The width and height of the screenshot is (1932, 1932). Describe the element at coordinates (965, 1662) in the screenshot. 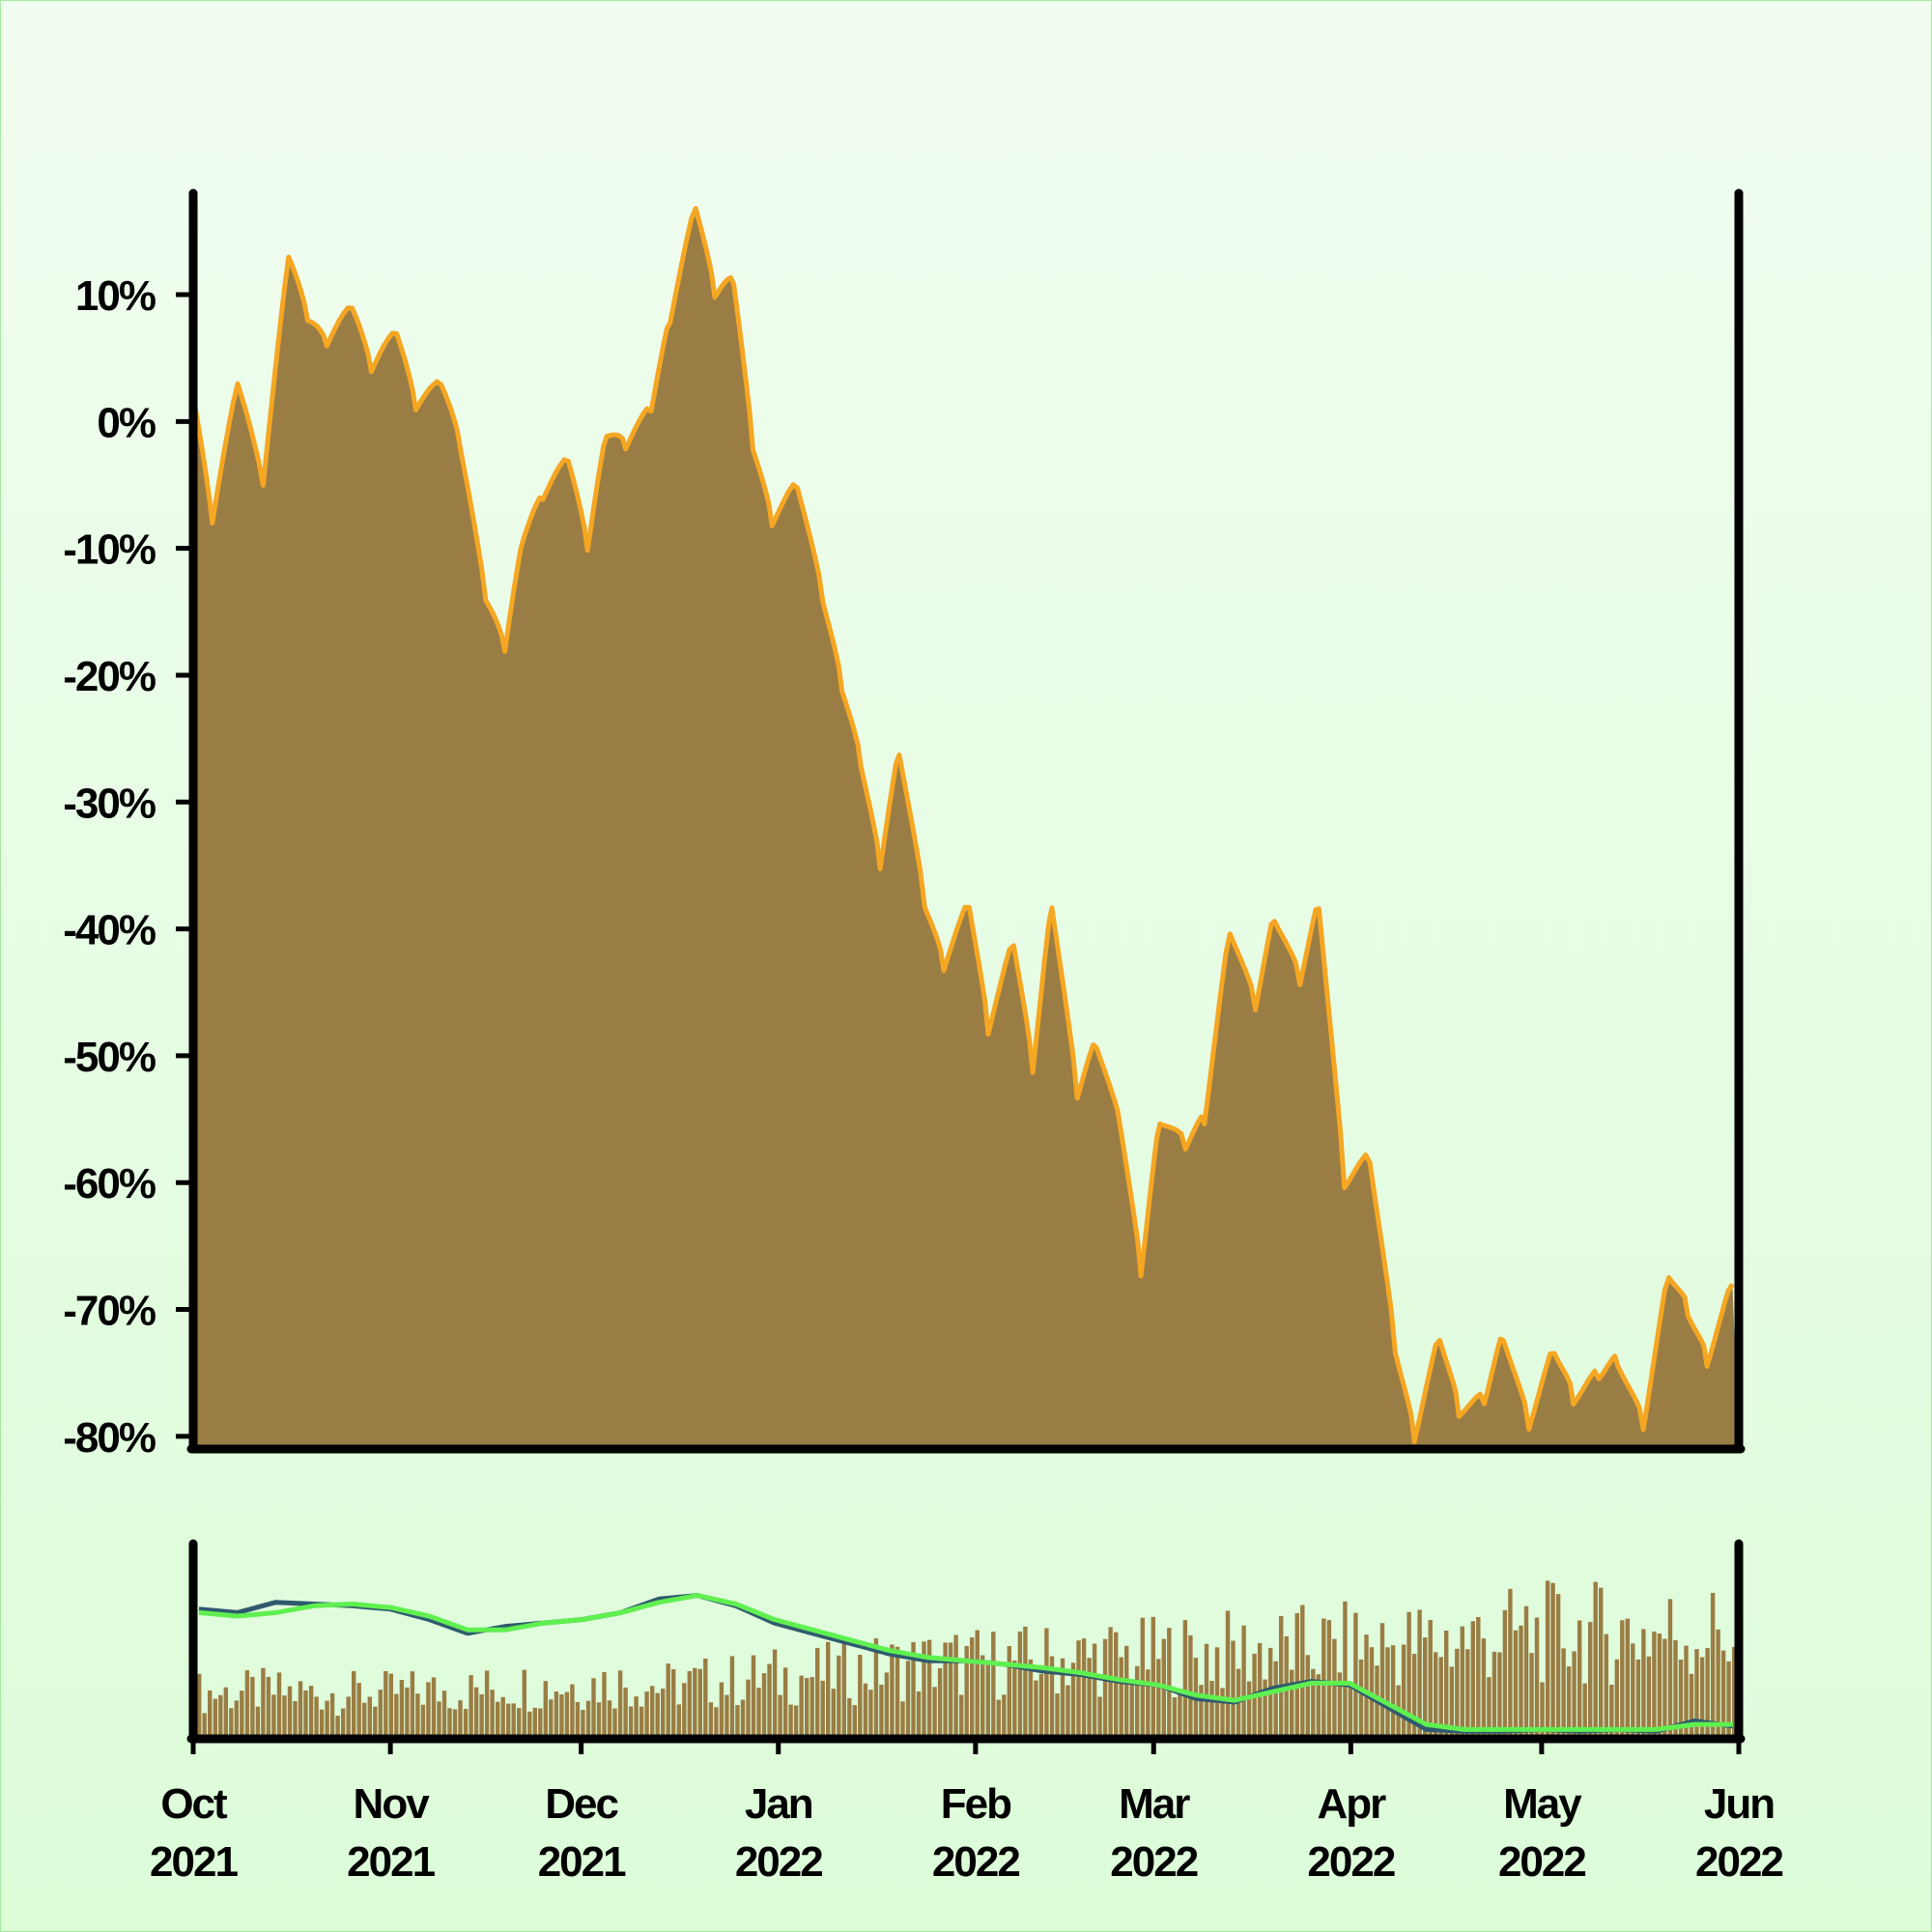

I see `moving-average-long` at that location.